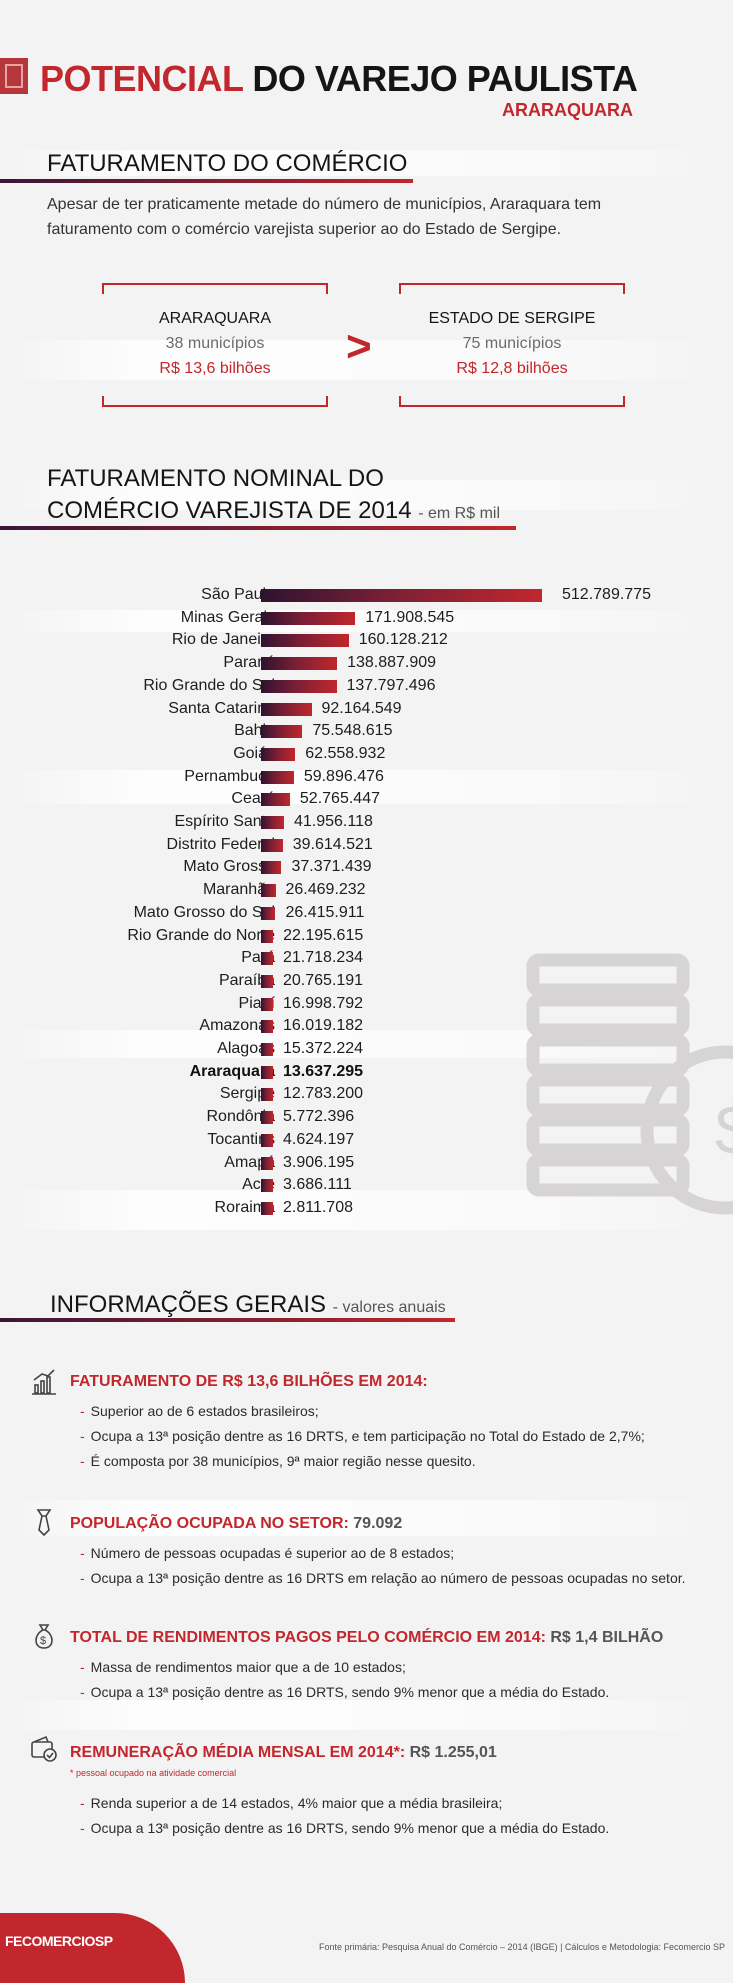 This screenshot has height=1983, width=733. What do you see at coordinates (317, 1185) in the screenshot?
I see `bar-value-label: 3.686.111` at bounding box center [317, 1185].